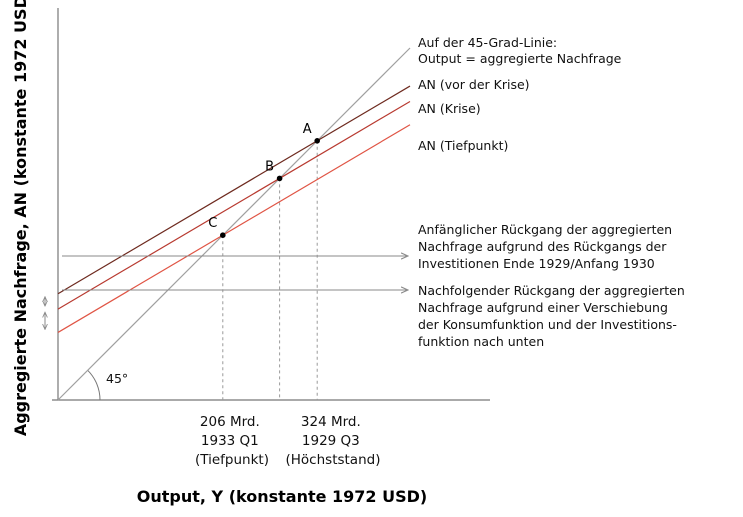 Image resolution: width=743 pixels, height=517 pixels. What do you see at coordinates (542, 246) in the screenshot?
I see `annotation-1-line-2: Nachfrage aufgrund des Rückgangs der` at bounding box center [542, 246].